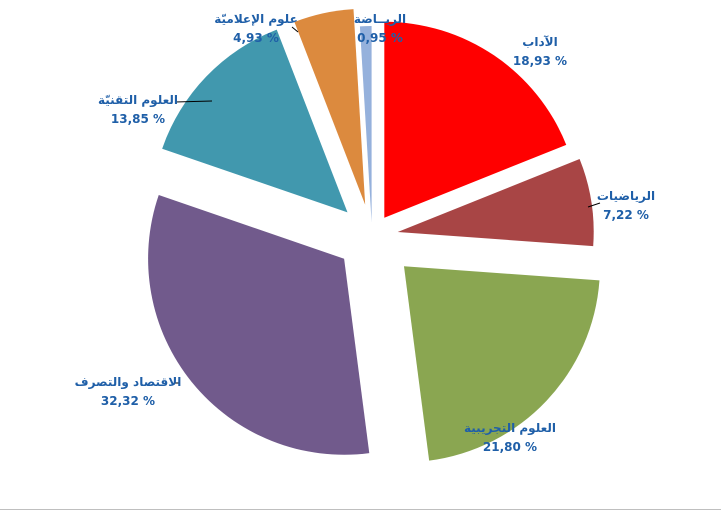 Image resolution: width=721 pixels, height=513 pixels. I want to click on slice-value-6: 0,95 %, so click(380, 38).